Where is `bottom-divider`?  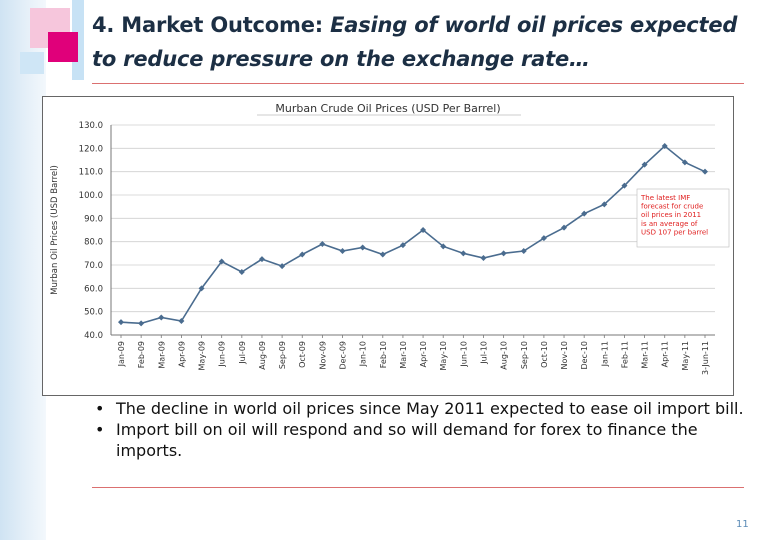
bottom-divider is located at coordinates (418, 487).